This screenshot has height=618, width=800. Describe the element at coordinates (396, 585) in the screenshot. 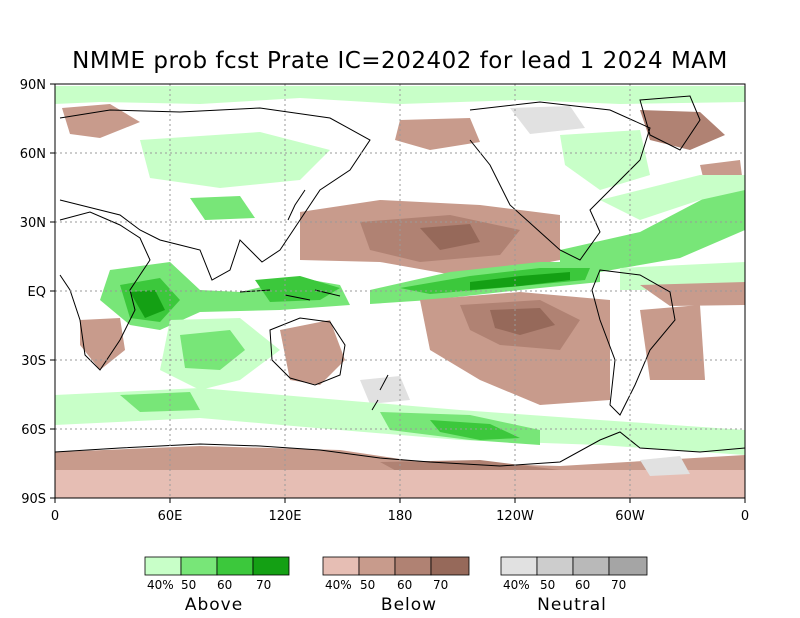

I see `legend-below: 40% 50 60 70 Below` at that location.